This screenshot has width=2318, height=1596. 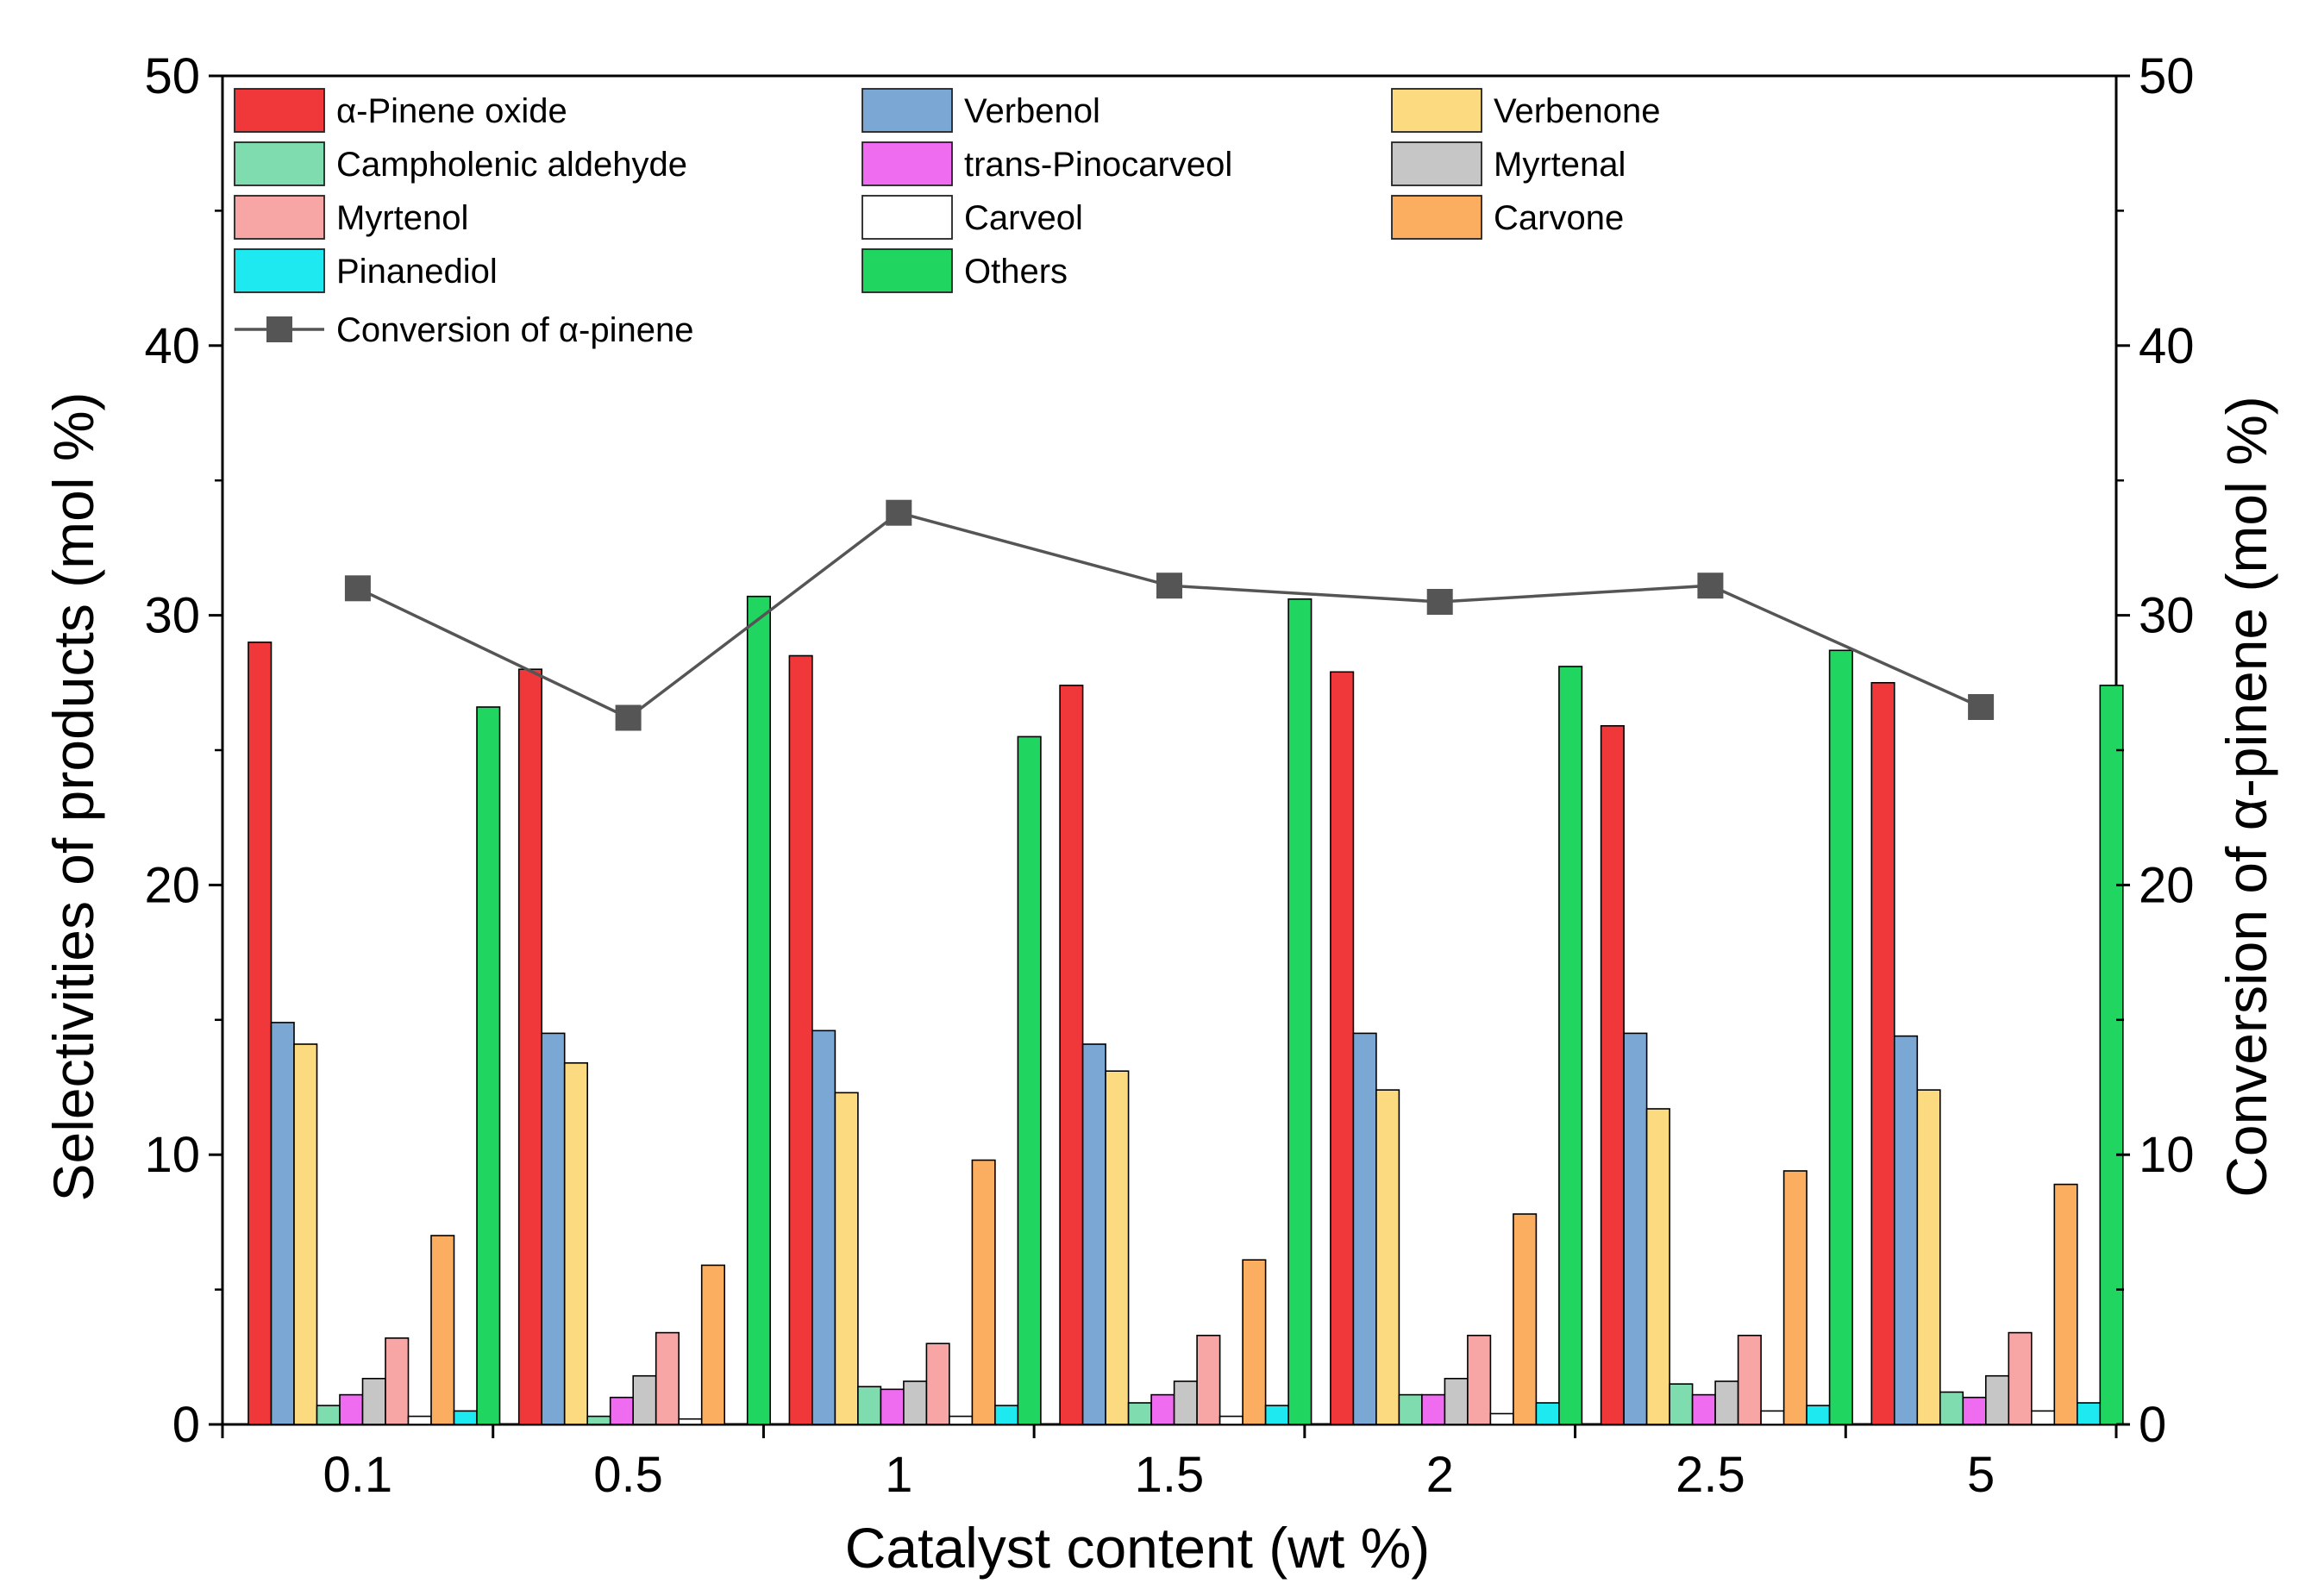 I want to click on legend-label-myrtenal: Myrtenal, so click(x=1560, y=165).